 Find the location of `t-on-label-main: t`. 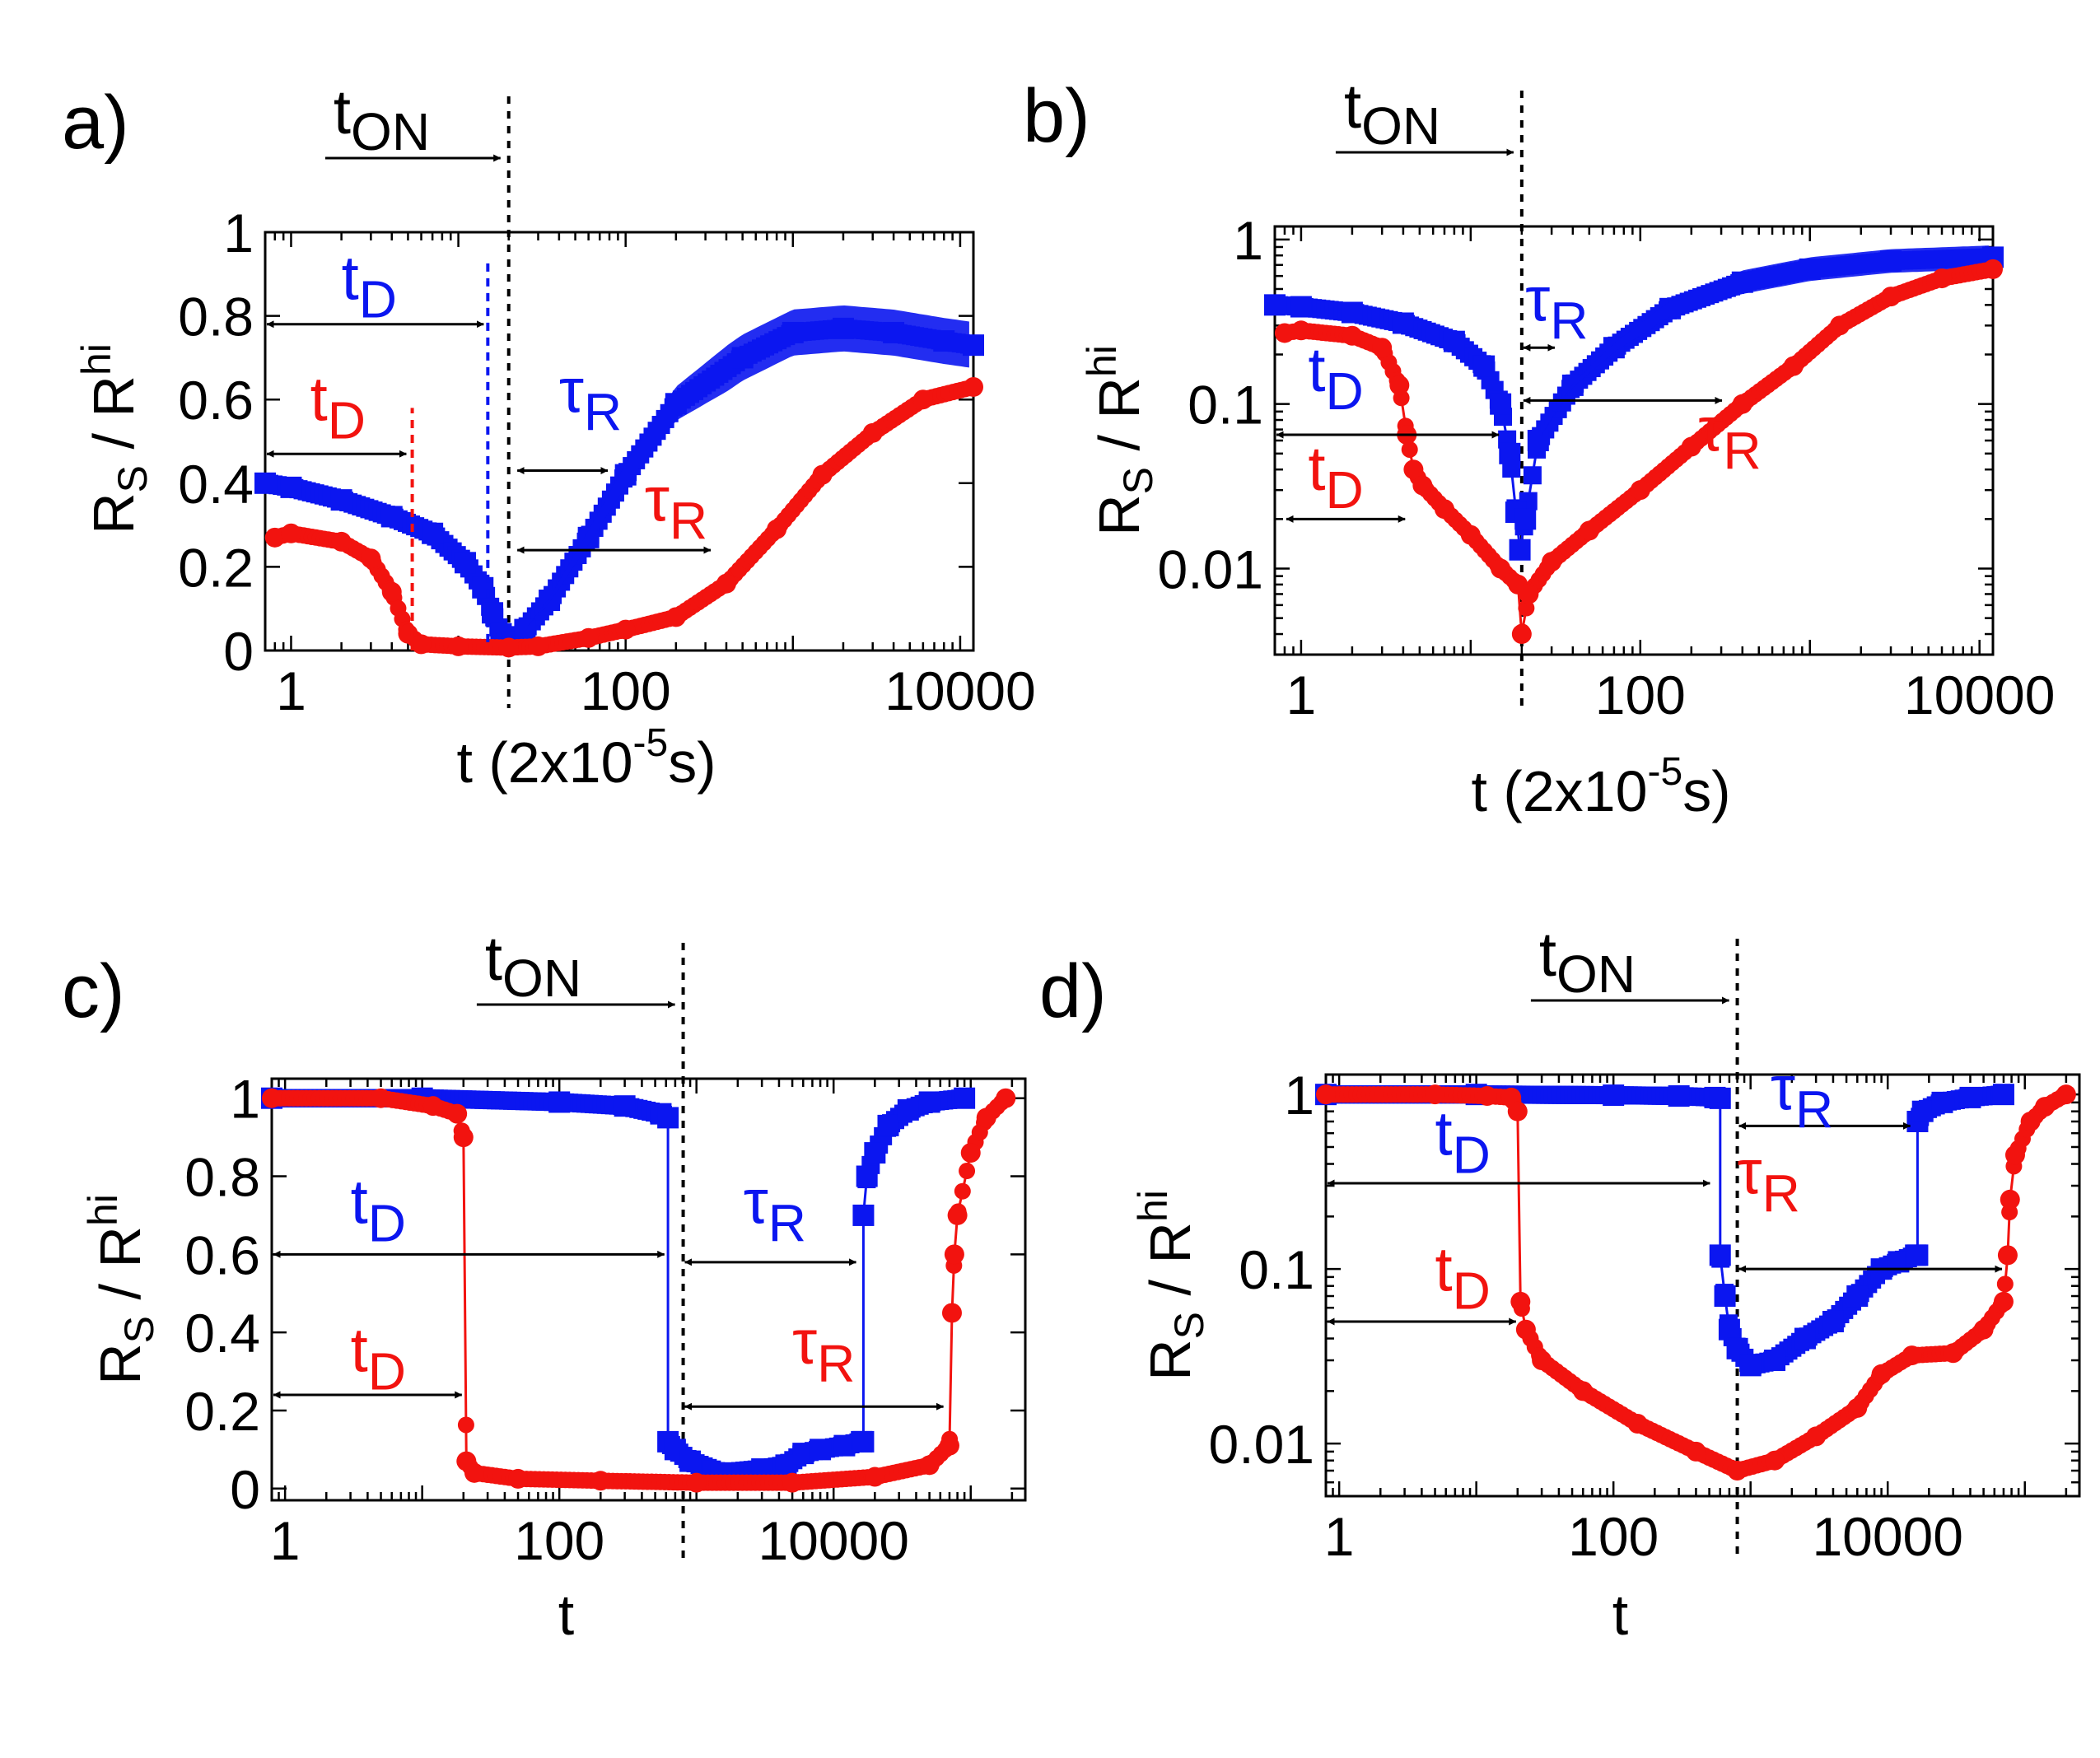

t-on-label-main: t is located at coordinates (342, 112).